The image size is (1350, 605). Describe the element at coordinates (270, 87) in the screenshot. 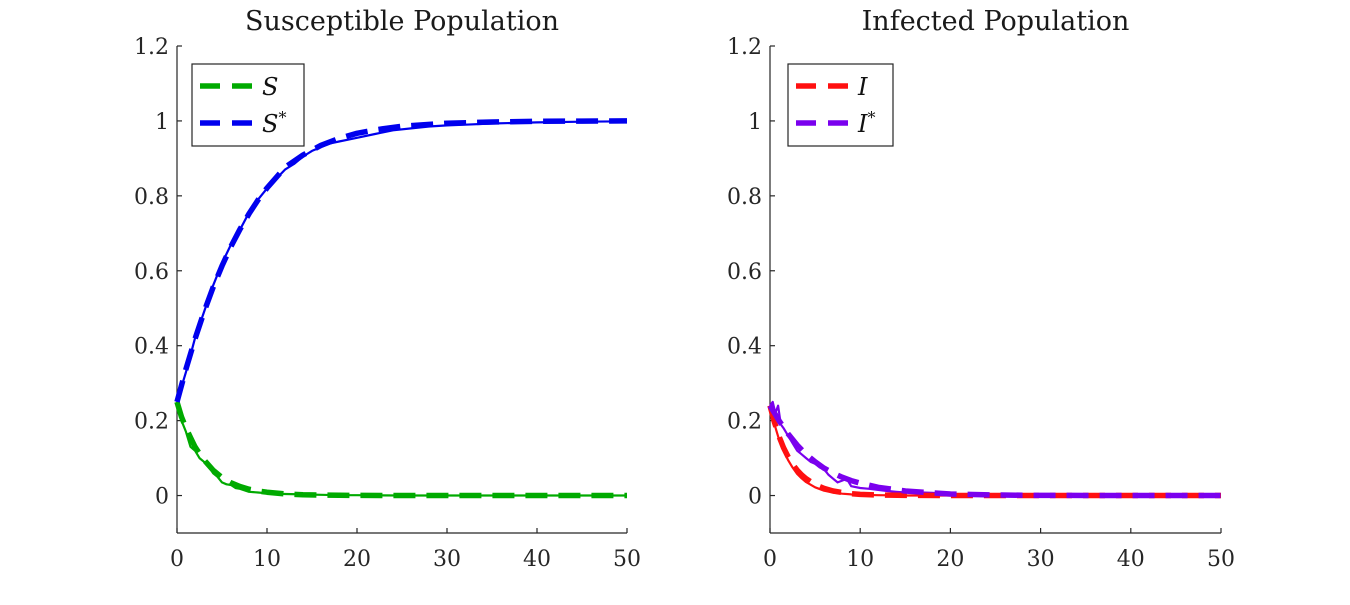

I see `legend-label: S` at that location.